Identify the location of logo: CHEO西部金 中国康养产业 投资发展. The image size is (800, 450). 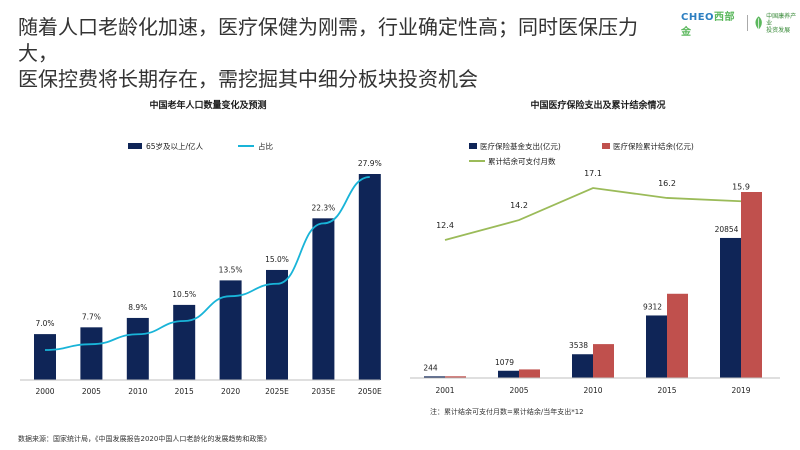
(740, 25).